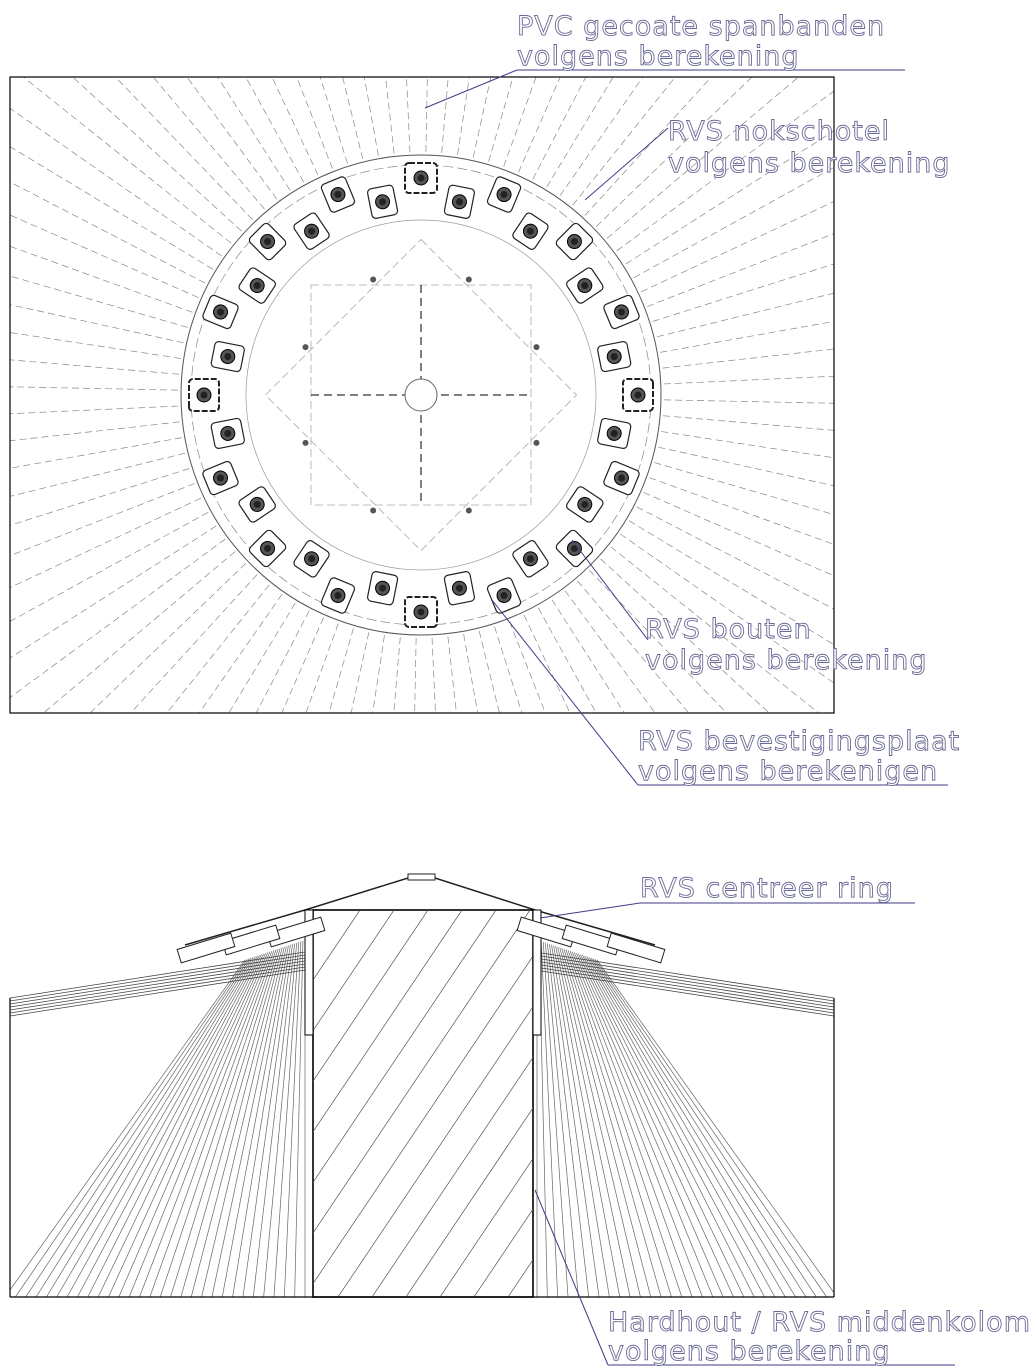 The width and height of the screenshot is (1031, 1367). I want to click on label: volgens berekening, so click(749, 1351).